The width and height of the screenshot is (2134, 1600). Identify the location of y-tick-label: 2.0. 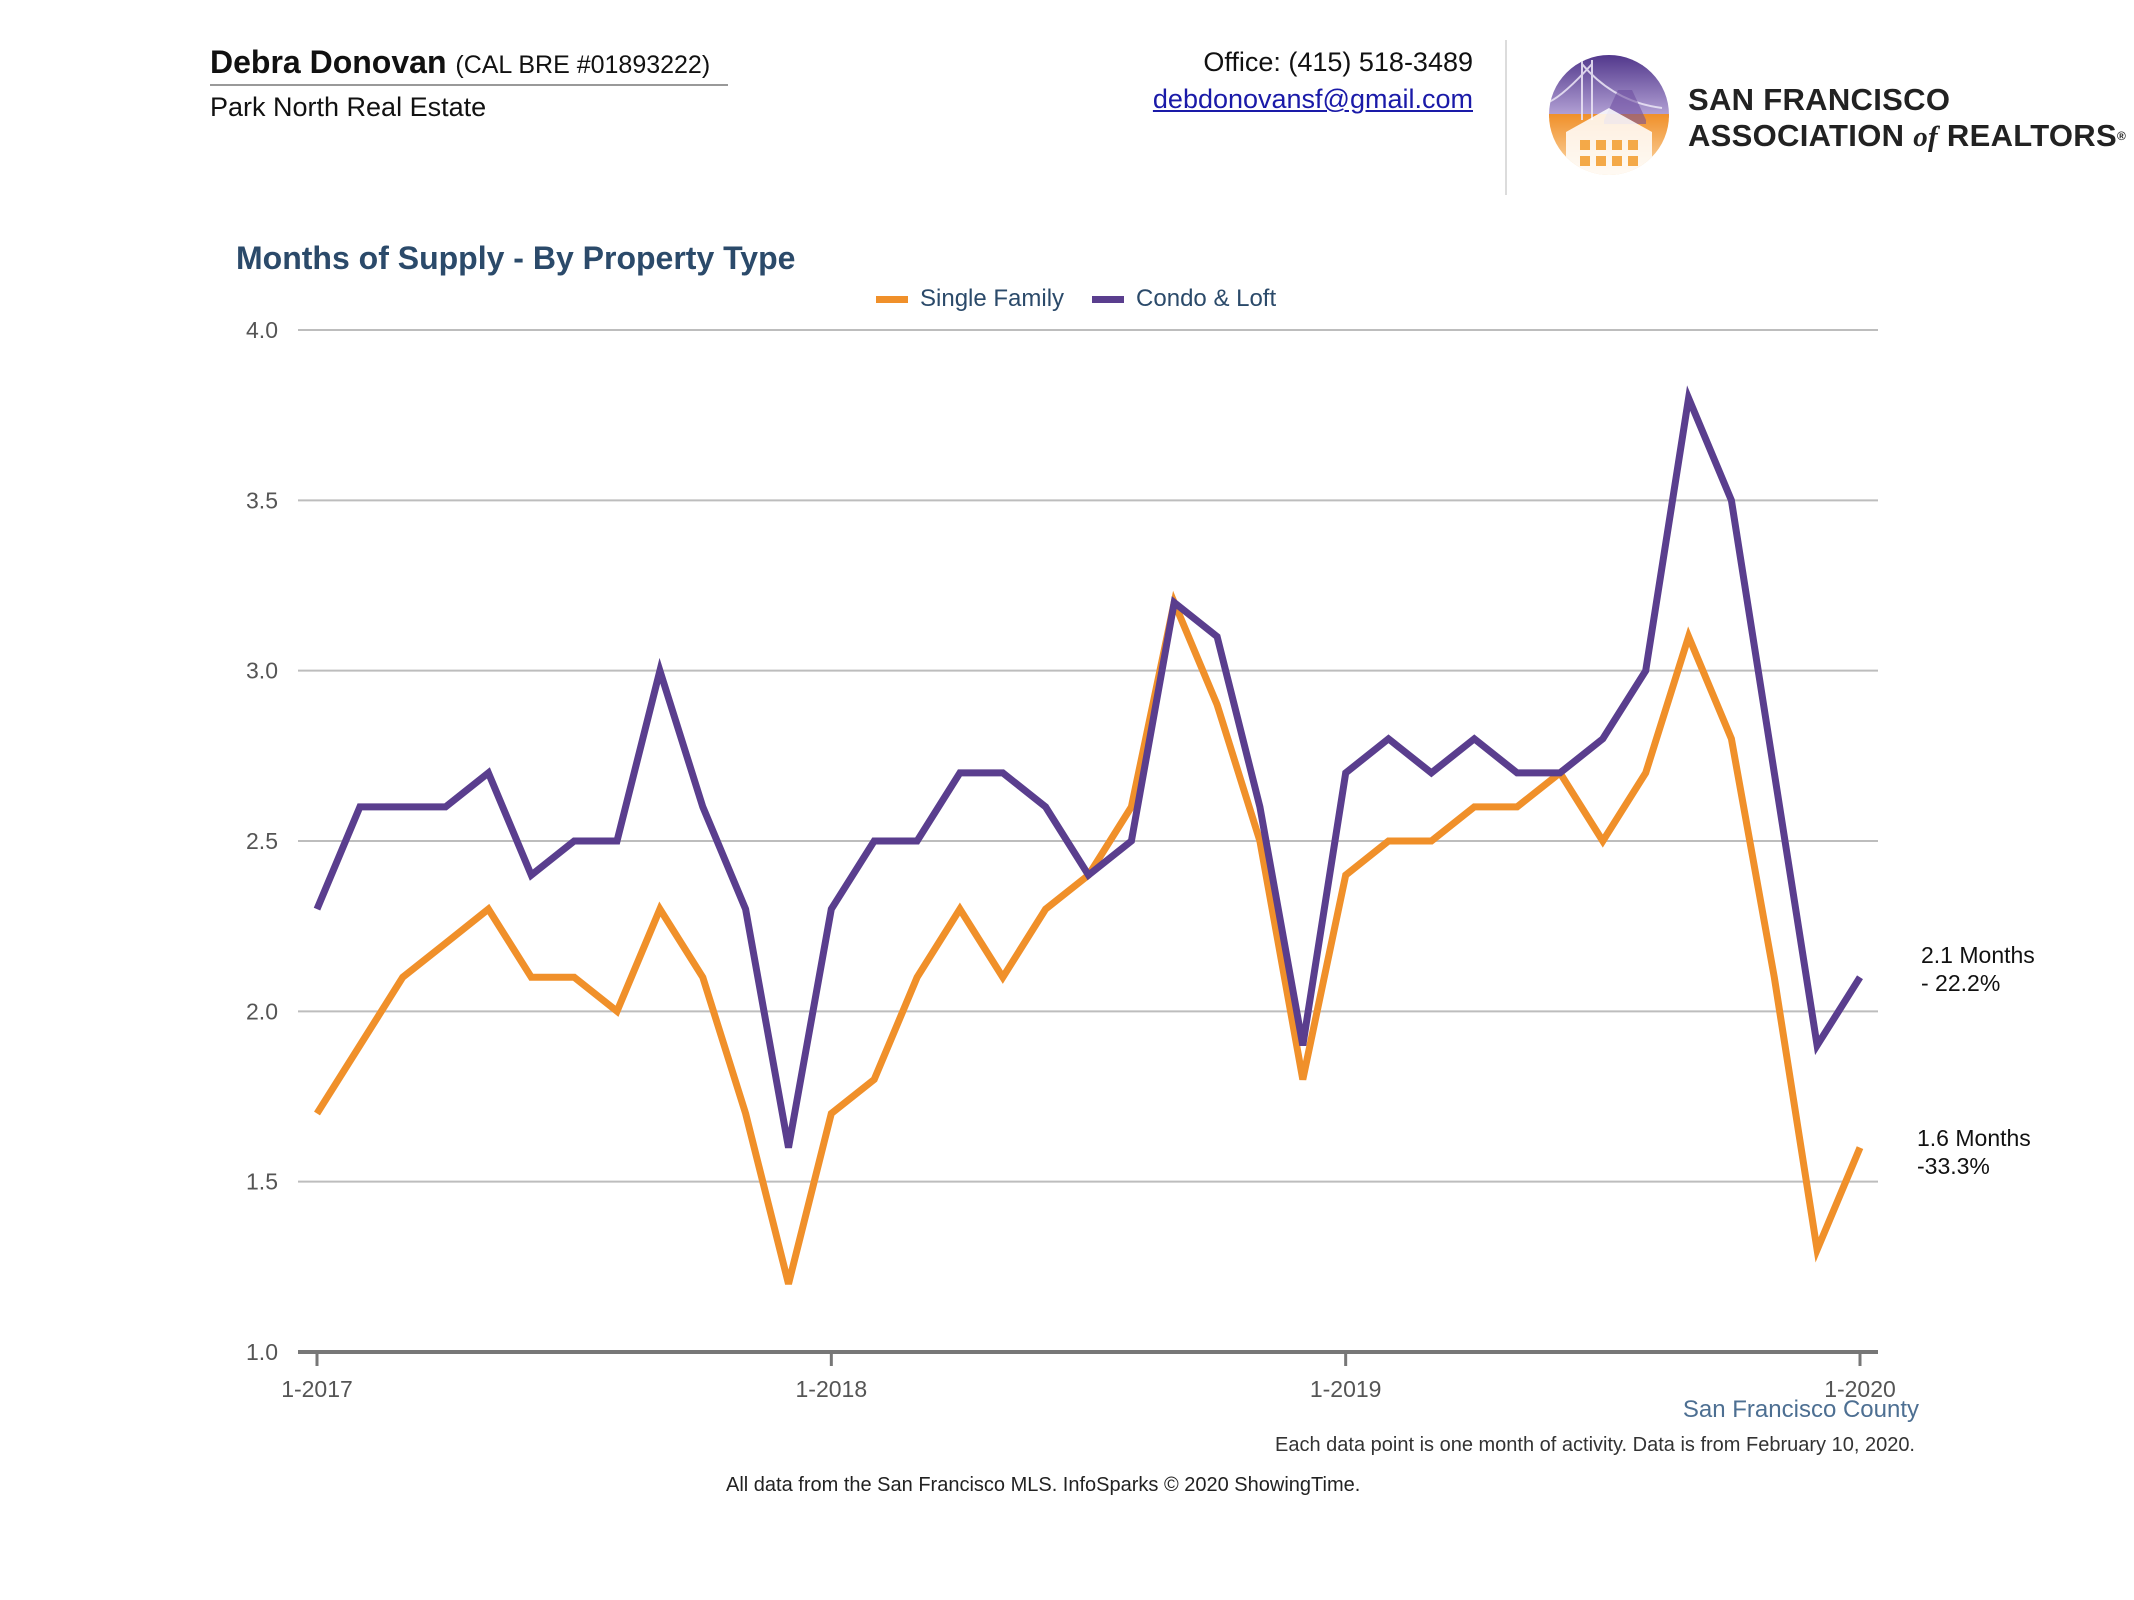
(262, 1011).